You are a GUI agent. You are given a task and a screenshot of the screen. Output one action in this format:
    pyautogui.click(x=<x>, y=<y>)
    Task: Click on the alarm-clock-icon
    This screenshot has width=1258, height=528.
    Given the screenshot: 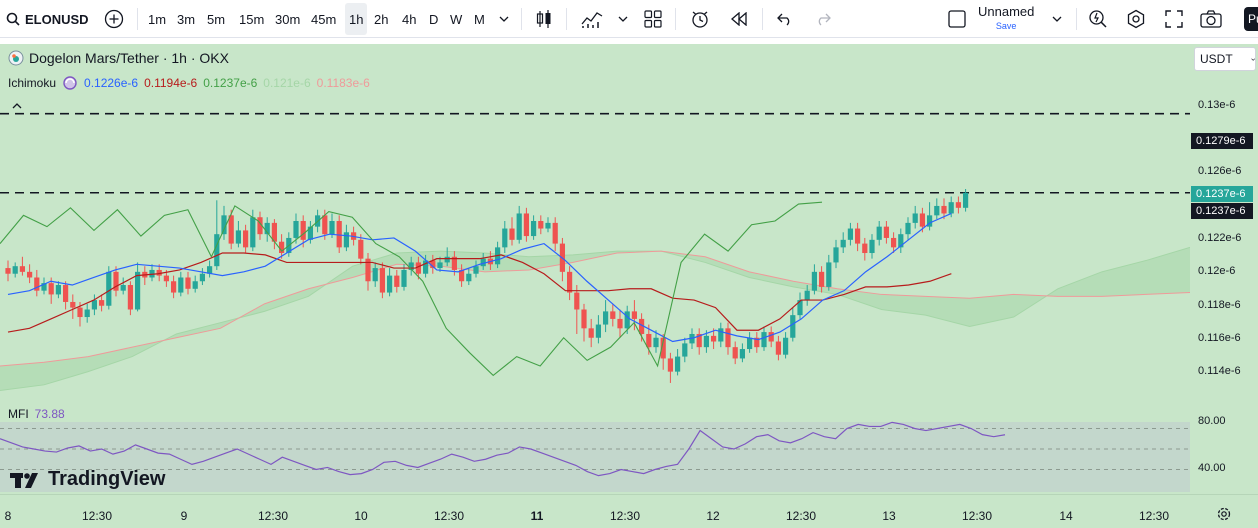 What is the action you would take?
    pyautogui.click(x=700, y=19)
    